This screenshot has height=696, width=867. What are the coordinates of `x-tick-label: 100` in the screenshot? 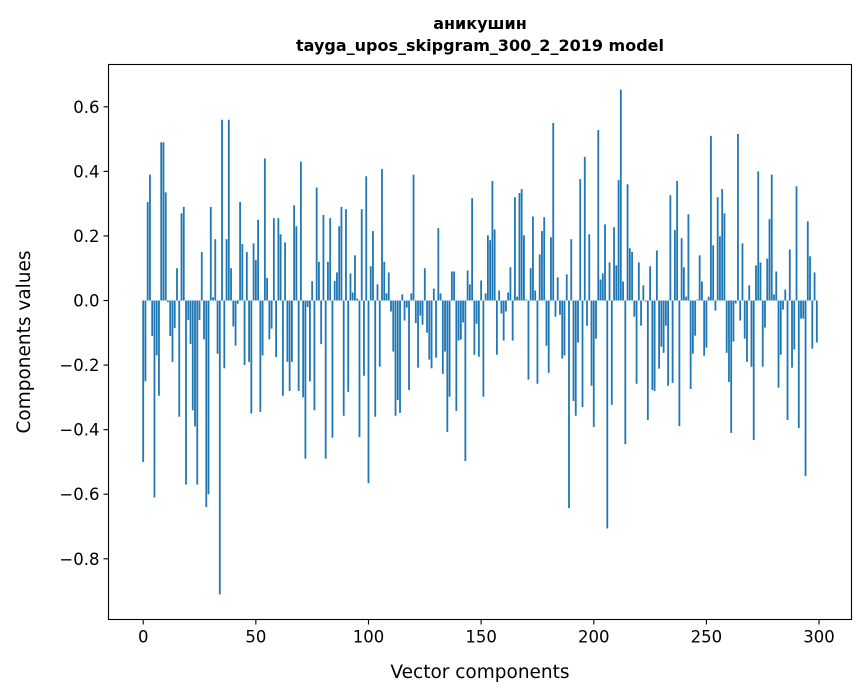 It's located at (369, 637).